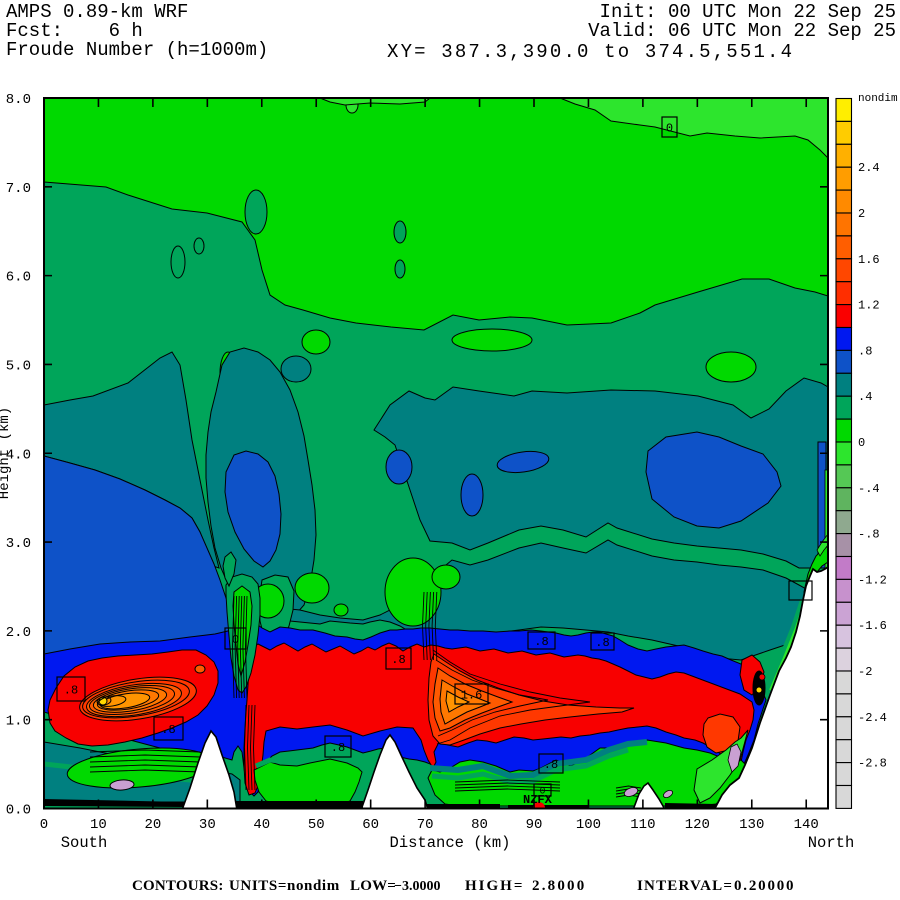 The height and width of the screenshot is (900, 900). Describe the element at coordinates (742, 31) in the screenshot. I see `svg-text: Valid: 06 UTC Mon 22 Sep 25` at that location.